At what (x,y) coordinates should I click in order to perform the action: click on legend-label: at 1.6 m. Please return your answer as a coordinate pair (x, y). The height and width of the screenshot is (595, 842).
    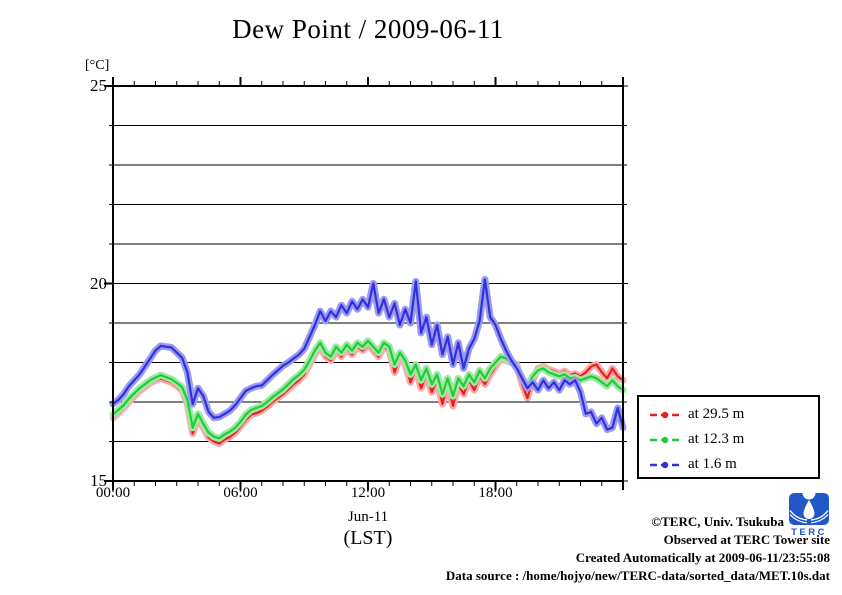
    Looking at the image, I should click on (712, 464).